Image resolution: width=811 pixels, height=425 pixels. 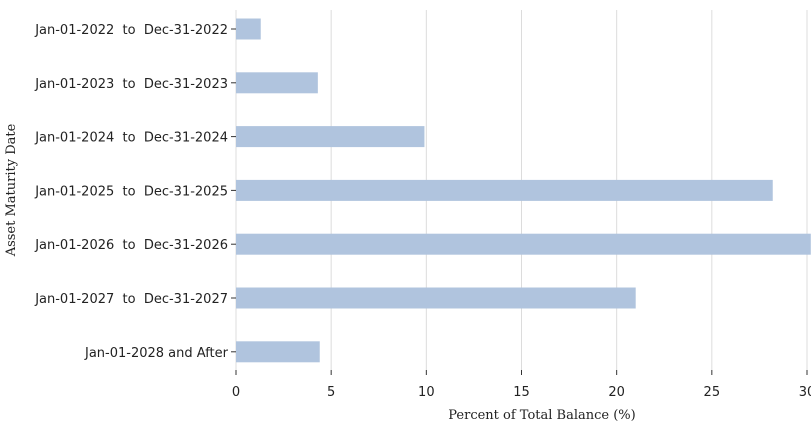 What do you see at coordinates (616, 392) in the screenshot?
I see `x-tick-label-4: 20` at bounding box center [616, 392].